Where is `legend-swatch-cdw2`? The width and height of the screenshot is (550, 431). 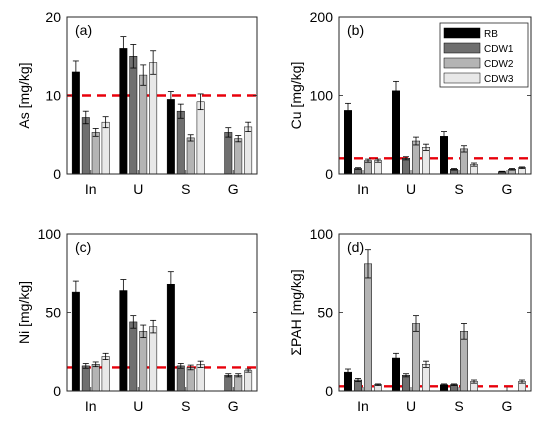
legend-swatch-cdw2 is located at coordinates (462, 63).